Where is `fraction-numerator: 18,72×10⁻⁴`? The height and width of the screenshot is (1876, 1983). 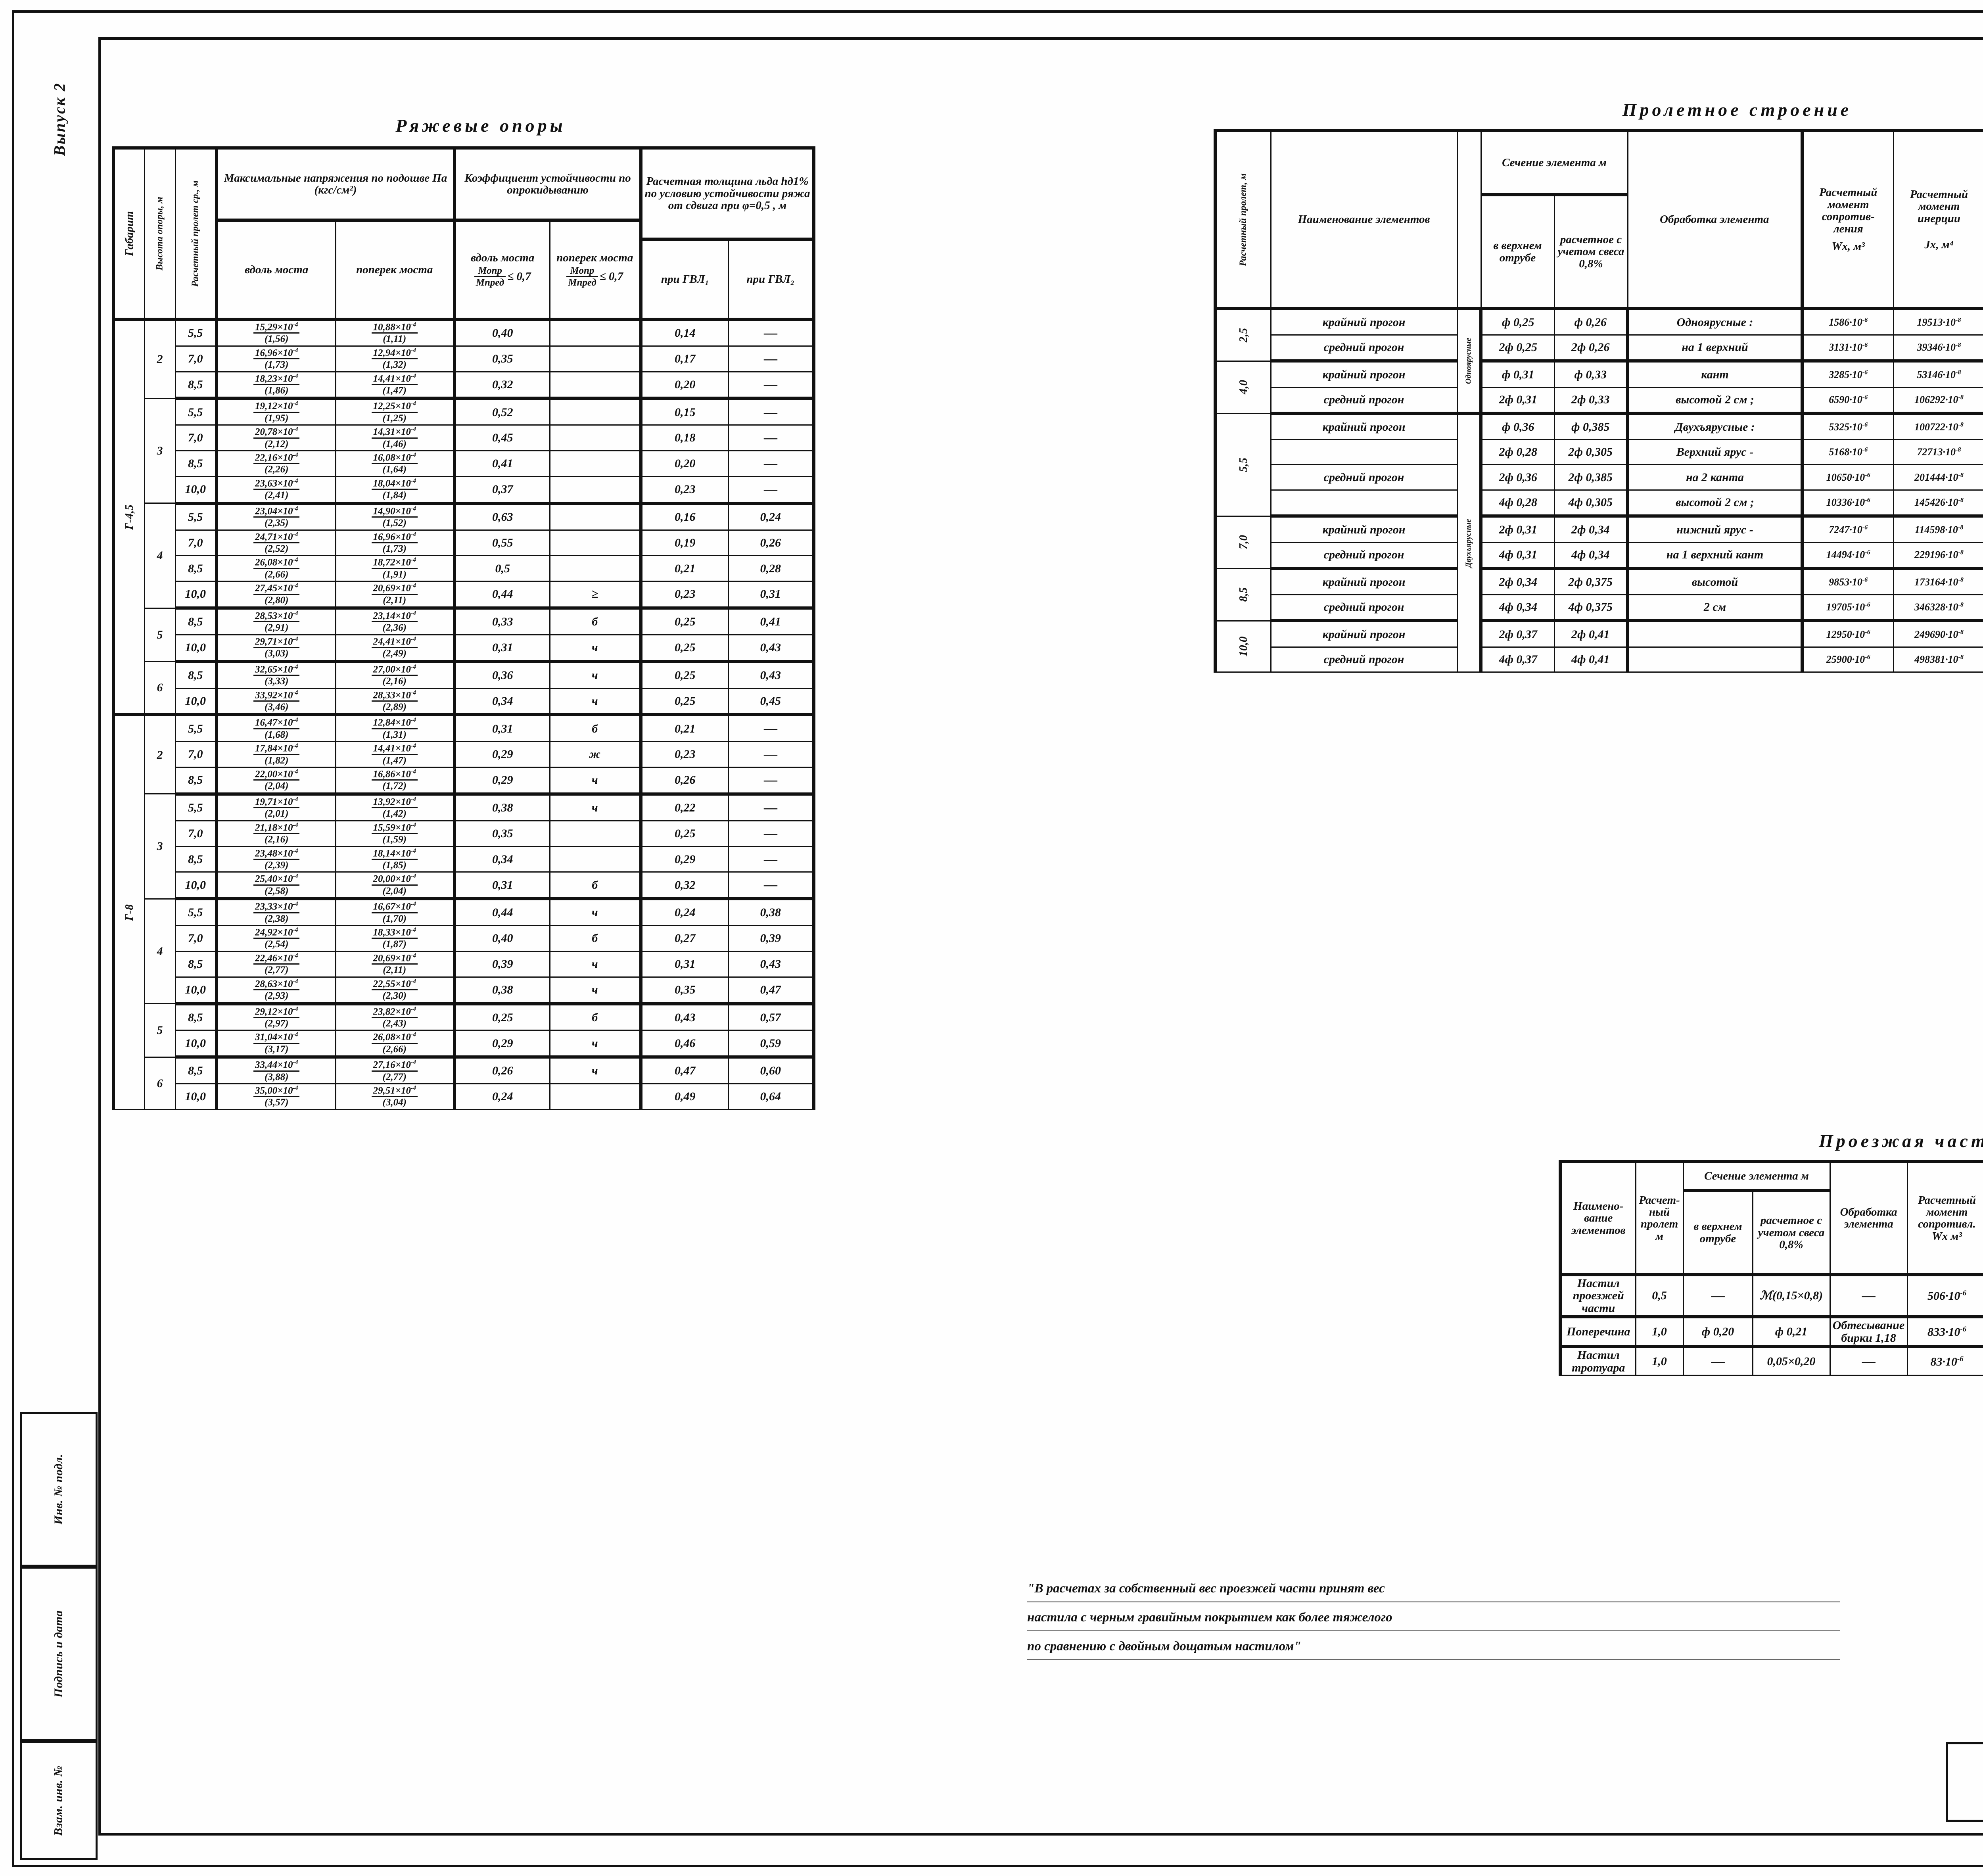
fraction-numerator: 18,72×10⁻⁴ is located at coordinates (395, 563).